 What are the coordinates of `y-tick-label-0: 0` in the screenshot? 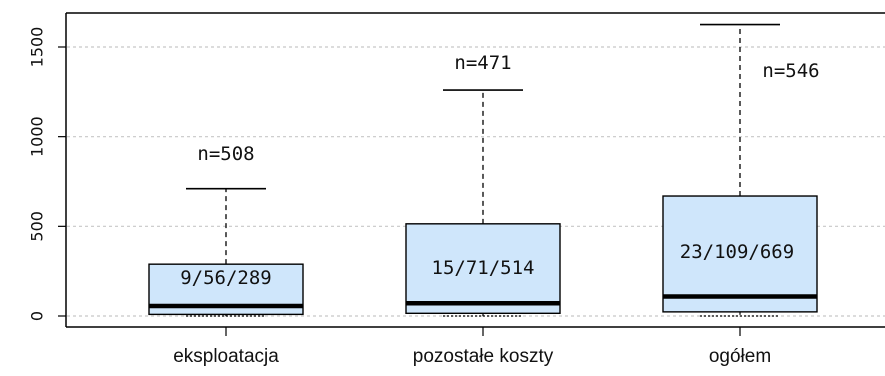 It's located at (37, 316).